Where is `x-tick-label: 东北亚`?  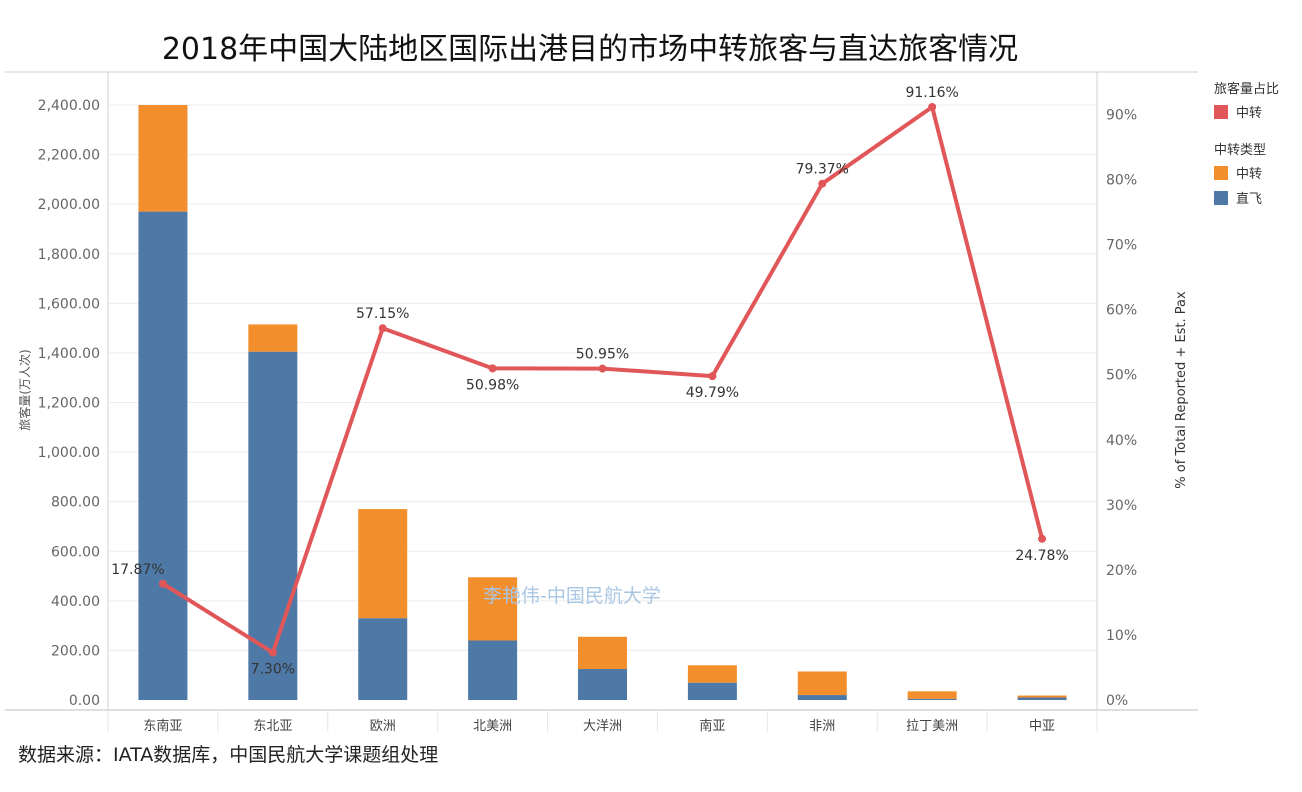 x-tick-label: 东北亚 is located at coordinates (272, 726).